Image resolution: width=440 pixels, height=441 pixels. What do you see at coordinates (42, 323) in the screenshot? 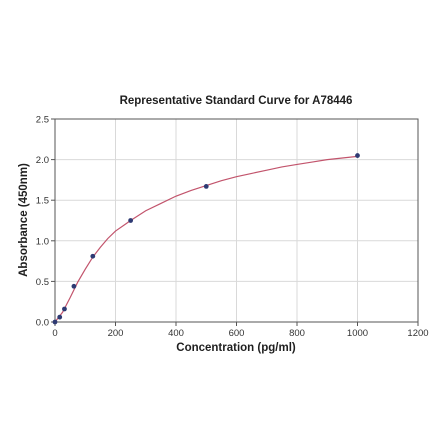
I see `y-tick-label: 0.0` at bounding box center [42, 323].